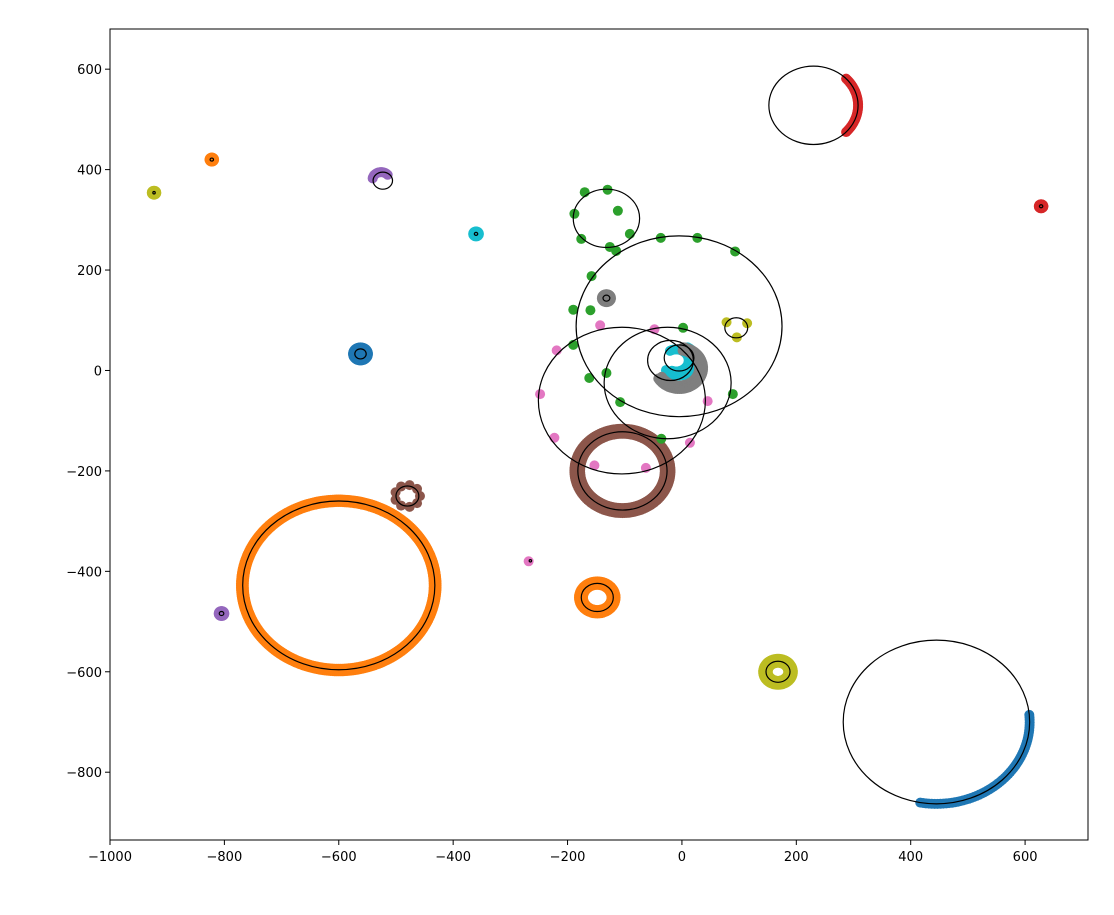 The width and height of the screenshot is (1114, 915). What do you see at coordinates (339, 857) in the screenshot?
I see `x-tick-label: −600` at bounding box center [339, 857].